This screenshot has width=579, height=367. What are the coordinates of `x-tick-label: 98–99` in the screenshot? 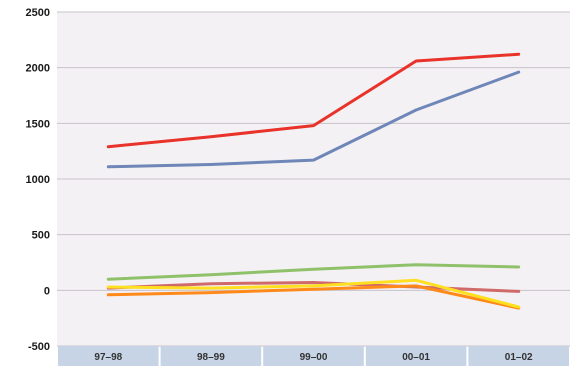 It's located at (211, 357).